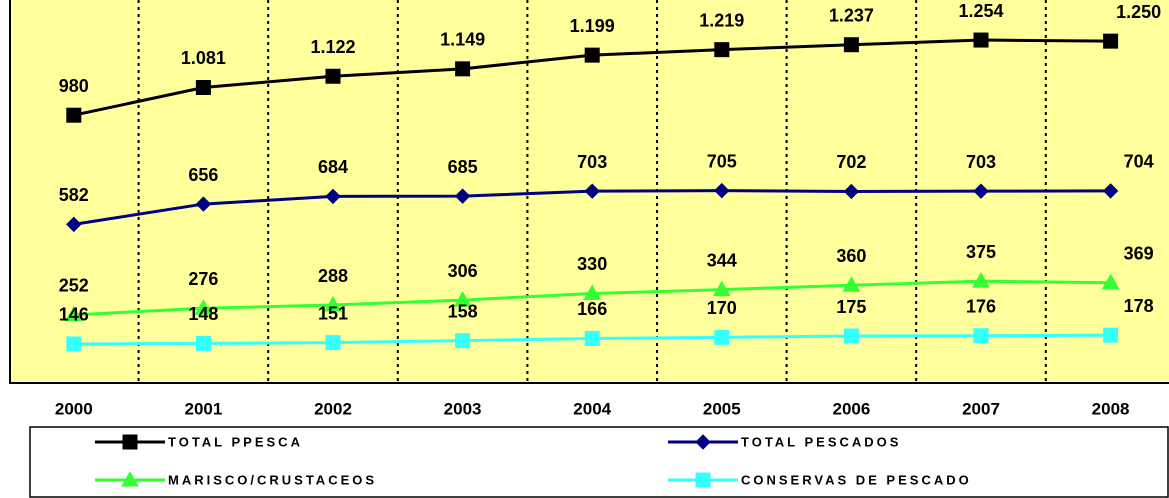  Describe the element at coordinates (333, 167) in the screenshot. I see `data-label: 684` at that location.